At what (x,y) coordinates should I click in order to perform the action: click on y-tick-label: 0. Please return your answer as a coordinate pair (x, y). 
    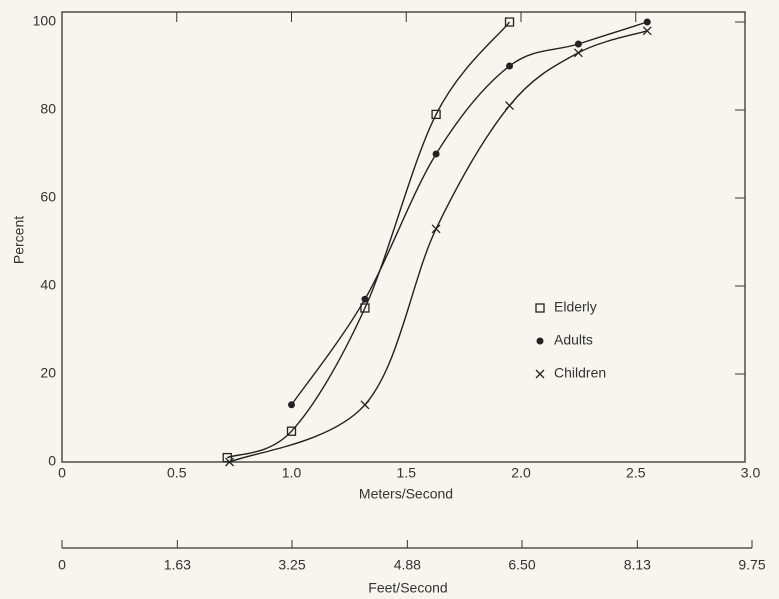
    Looking at the image, I should click on (52, 461).